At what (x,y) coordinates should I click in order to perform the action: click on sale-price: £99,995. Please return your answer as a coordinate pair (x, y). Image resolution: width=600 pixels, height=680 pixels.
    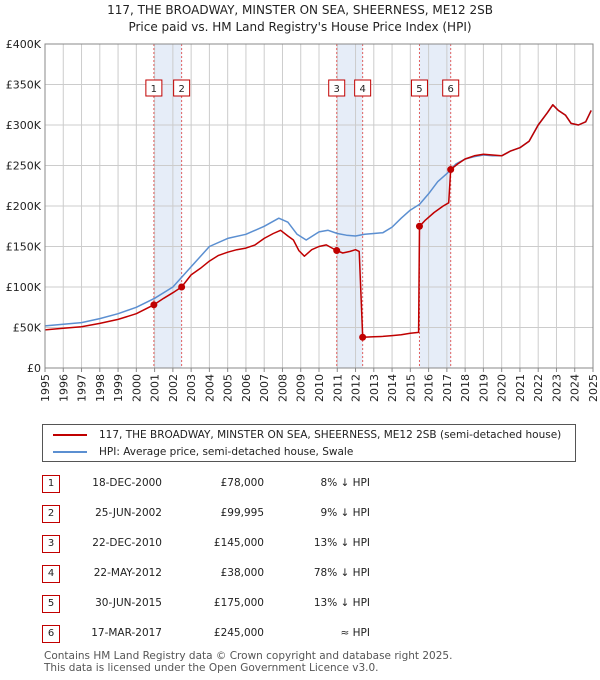
    Looking at the image, I should click on (242, 513).